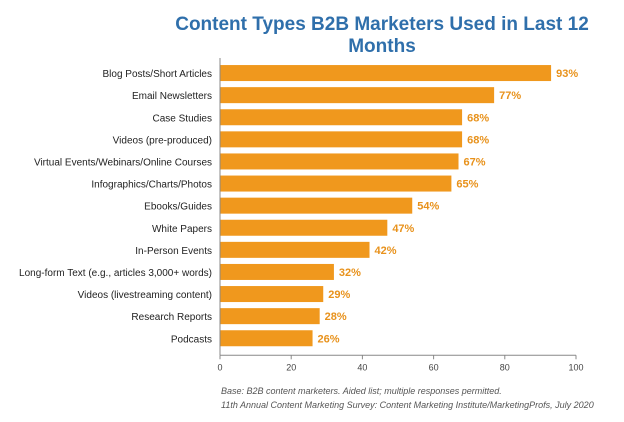 The image size is (624, 422). What do you see at coordinates (386, 251) in the screenshot?
I see `value-label: 42%` at bounding box center [386, 251].